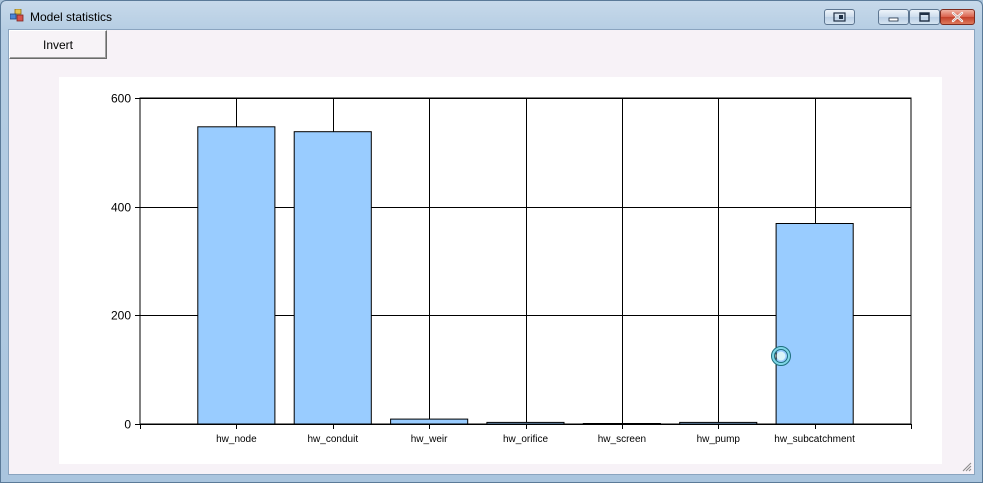 This screenshot has height=483, width=983. I want to click on x-tick-label: hw_screen, so click(622, 439).